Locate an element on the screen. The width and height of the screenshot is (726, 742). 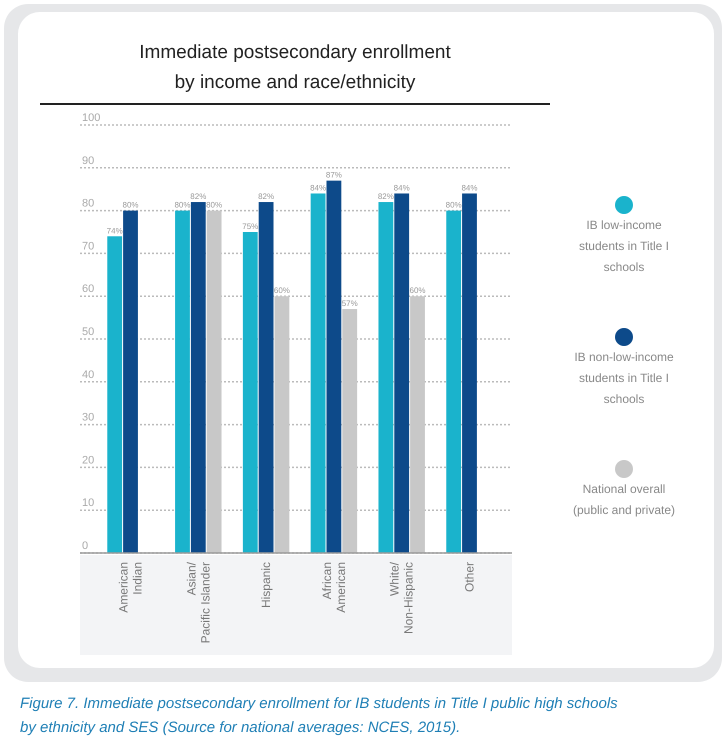
data-label: 57% is located at coordinates (350, 303).